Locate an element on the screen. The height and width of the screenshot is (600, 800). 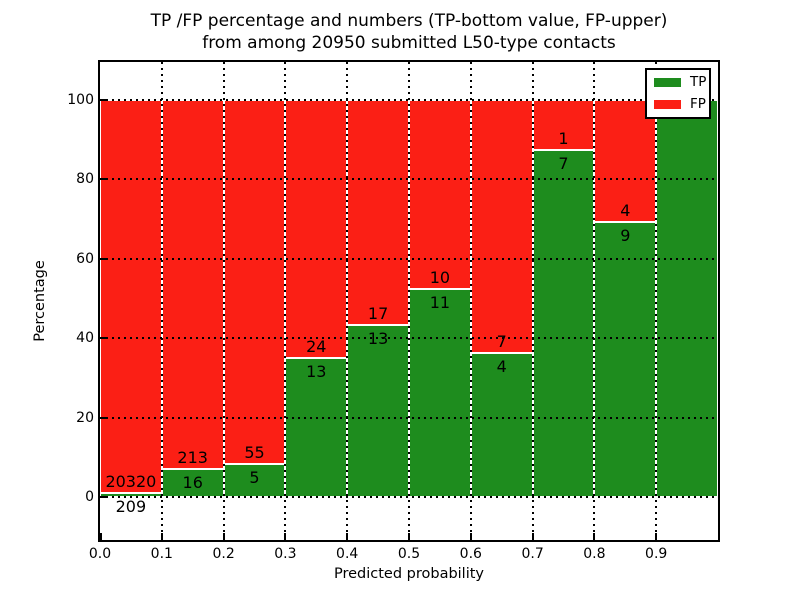
fp-count-label: 10 is located at coordinates (440, 278).